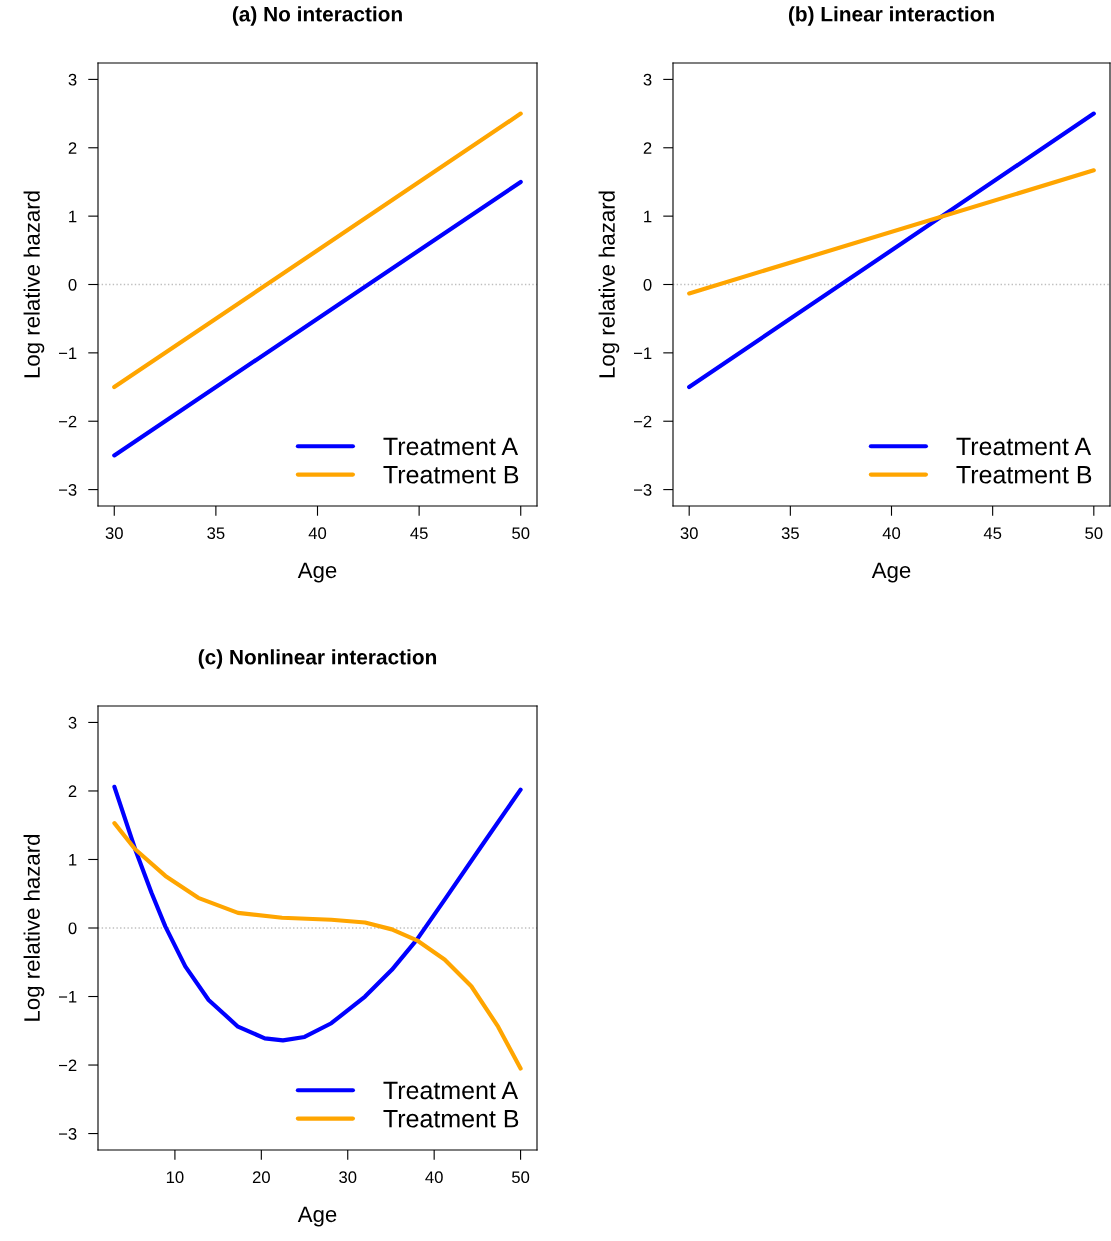 Image resolution: width=1111 pixels, height=1241 pixels. I want to click on chart-title: (c) Nonlinear interaction, so click(317, 659).